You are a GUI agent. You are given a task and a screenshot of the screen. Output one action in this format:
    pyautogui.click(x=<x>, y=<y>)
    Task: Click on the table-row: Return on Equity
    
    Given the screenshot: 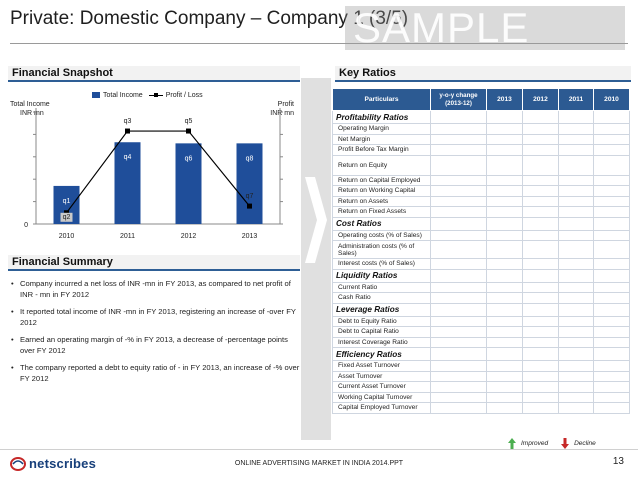 What is the action you would take?
    pyautogui.click(x=481, y=165)
    